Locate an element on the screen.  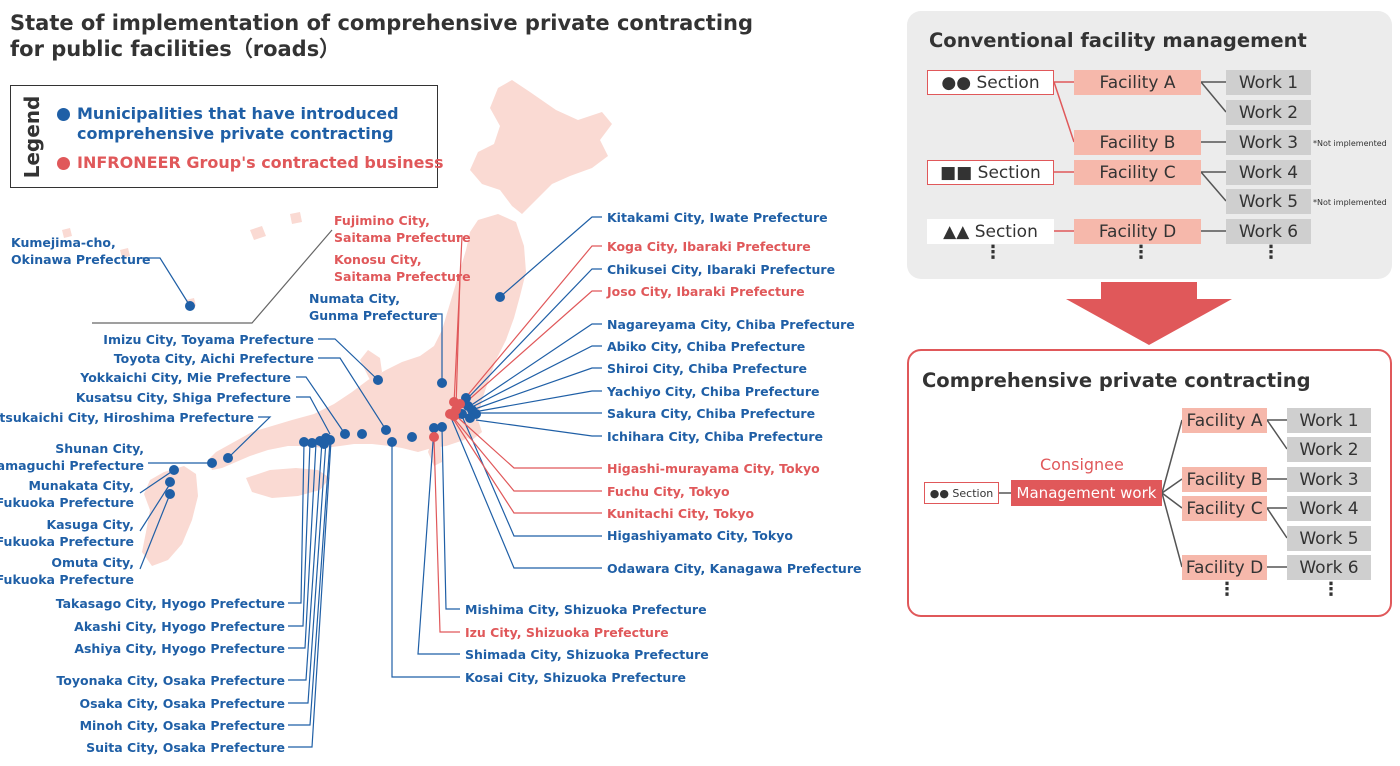
label-munakata: Munakata City, Fukuoka Prefecture is located at coordinates (67, 494).